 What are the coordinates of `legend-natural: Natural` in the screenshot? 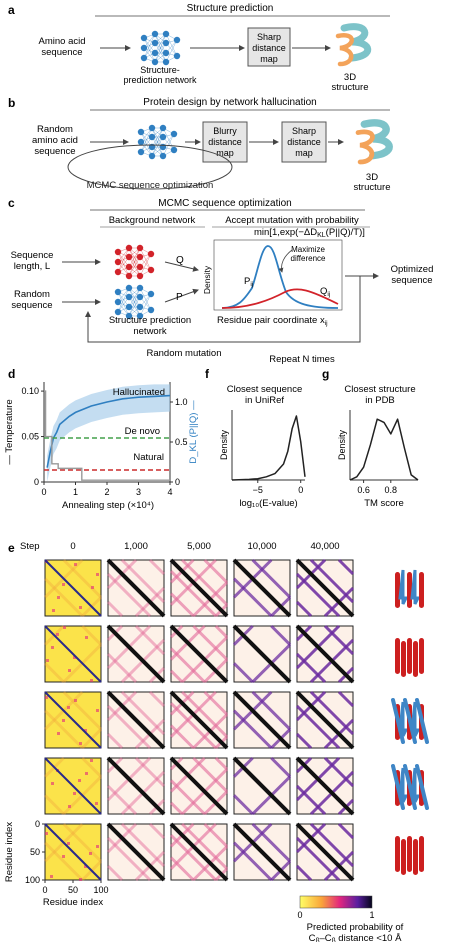 It's located at (148, 457).